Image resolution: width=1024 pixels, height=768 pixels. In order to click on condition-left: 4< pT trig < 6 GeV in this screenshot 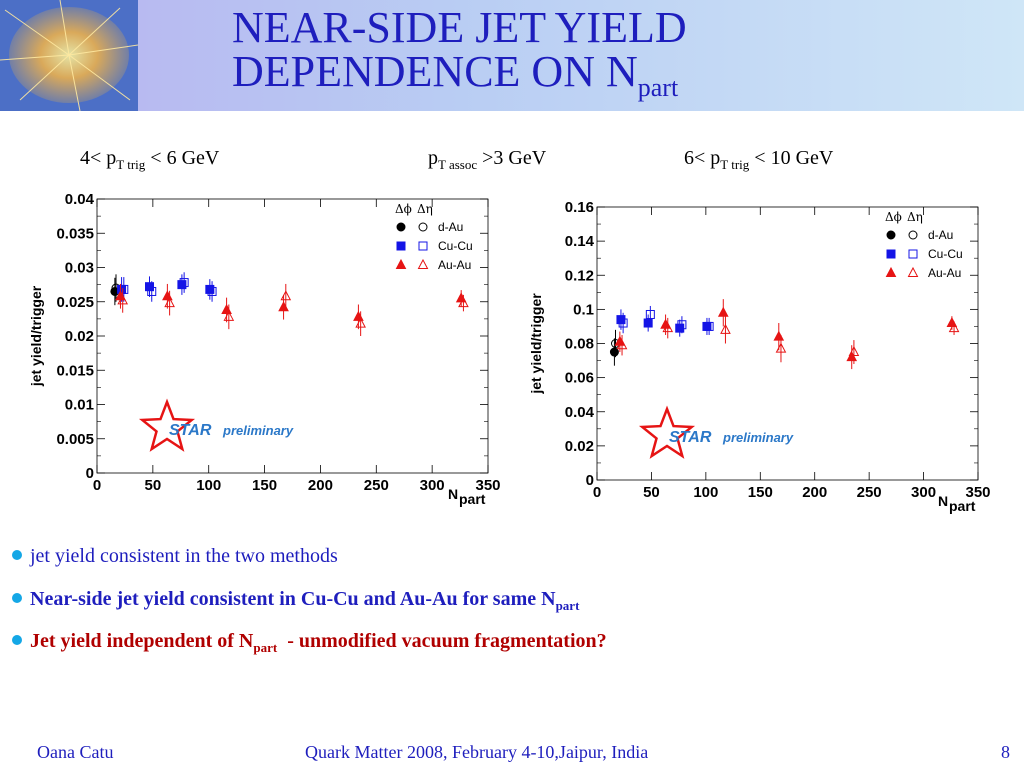, I will do `click(150, 159)`.